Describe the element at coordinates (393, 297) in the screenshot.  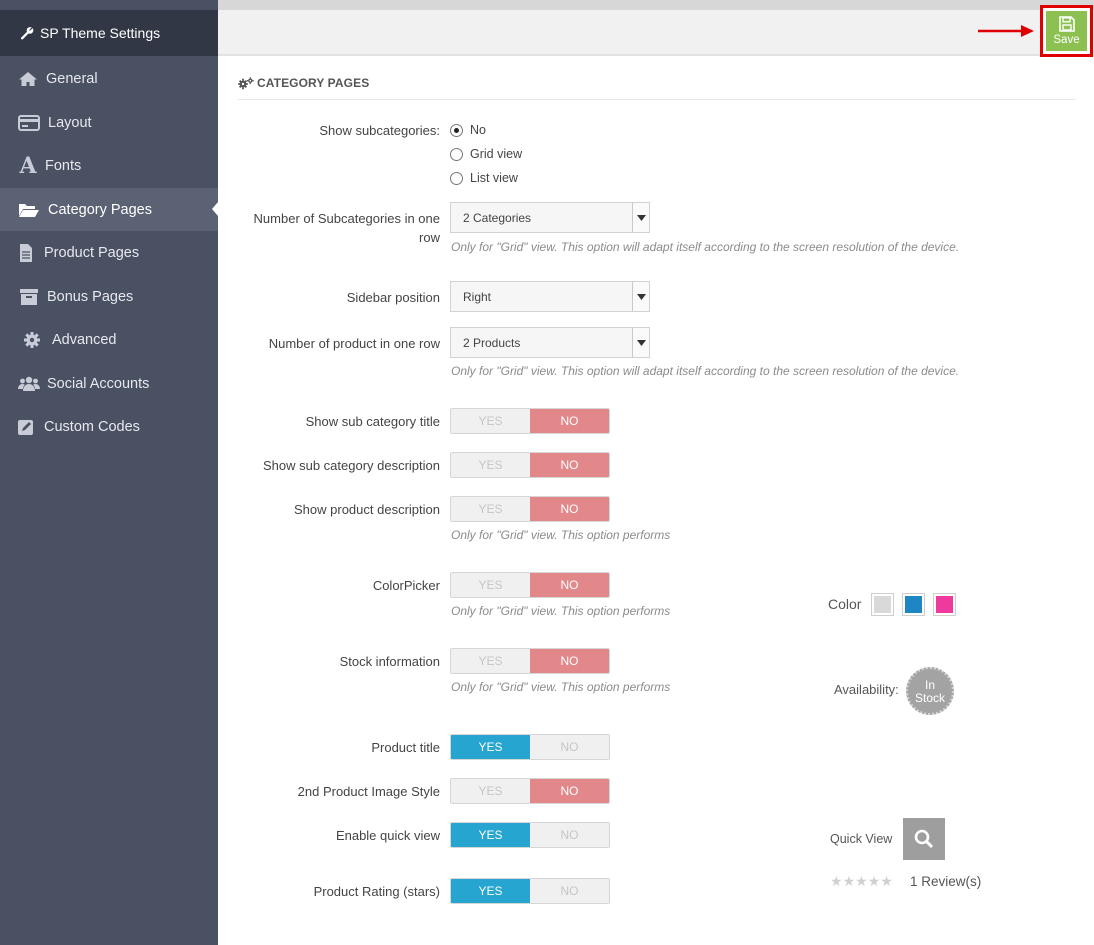
I see `sidebar-position-label: Sidebar position` at that location.